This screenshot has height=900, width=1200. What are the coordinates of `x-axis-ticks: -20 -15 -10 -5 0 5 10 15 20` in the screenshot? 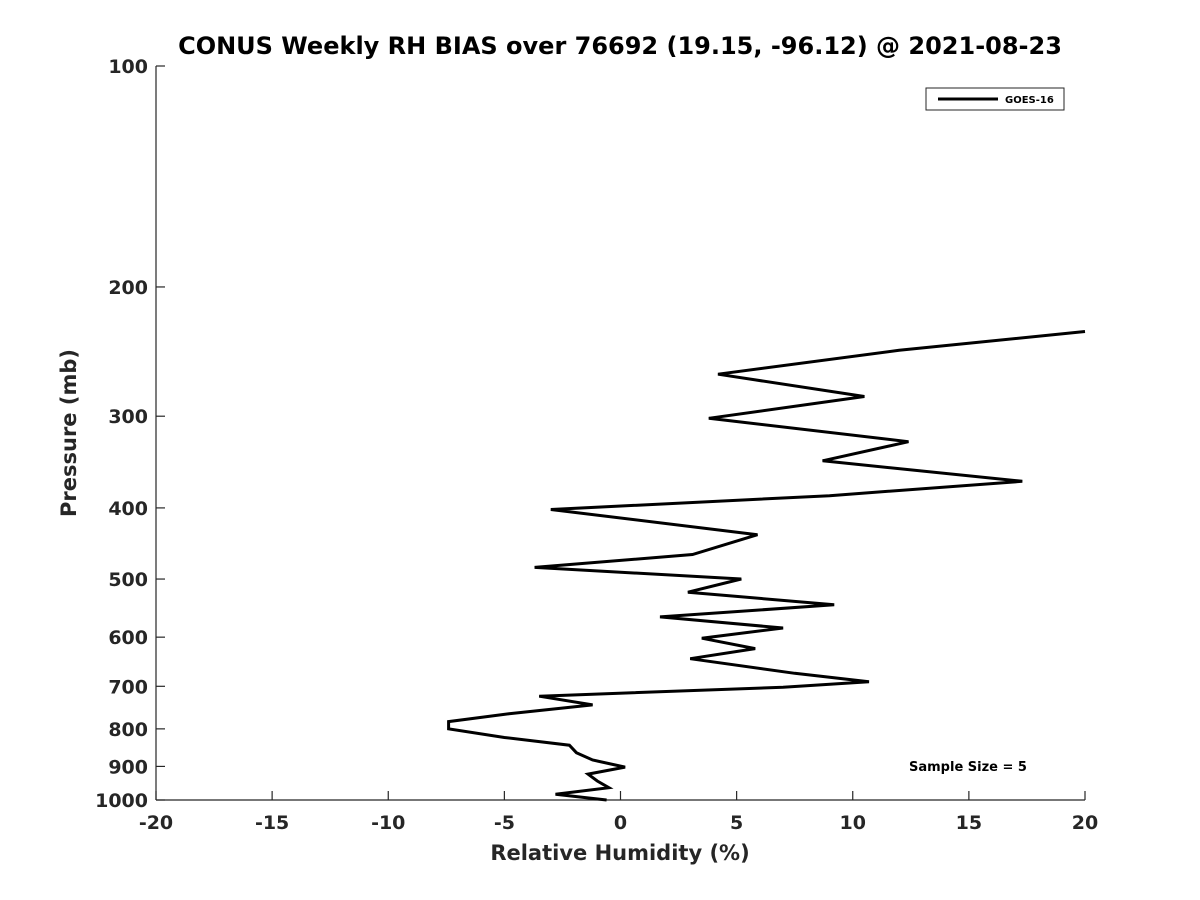 It's located at (618, 812).